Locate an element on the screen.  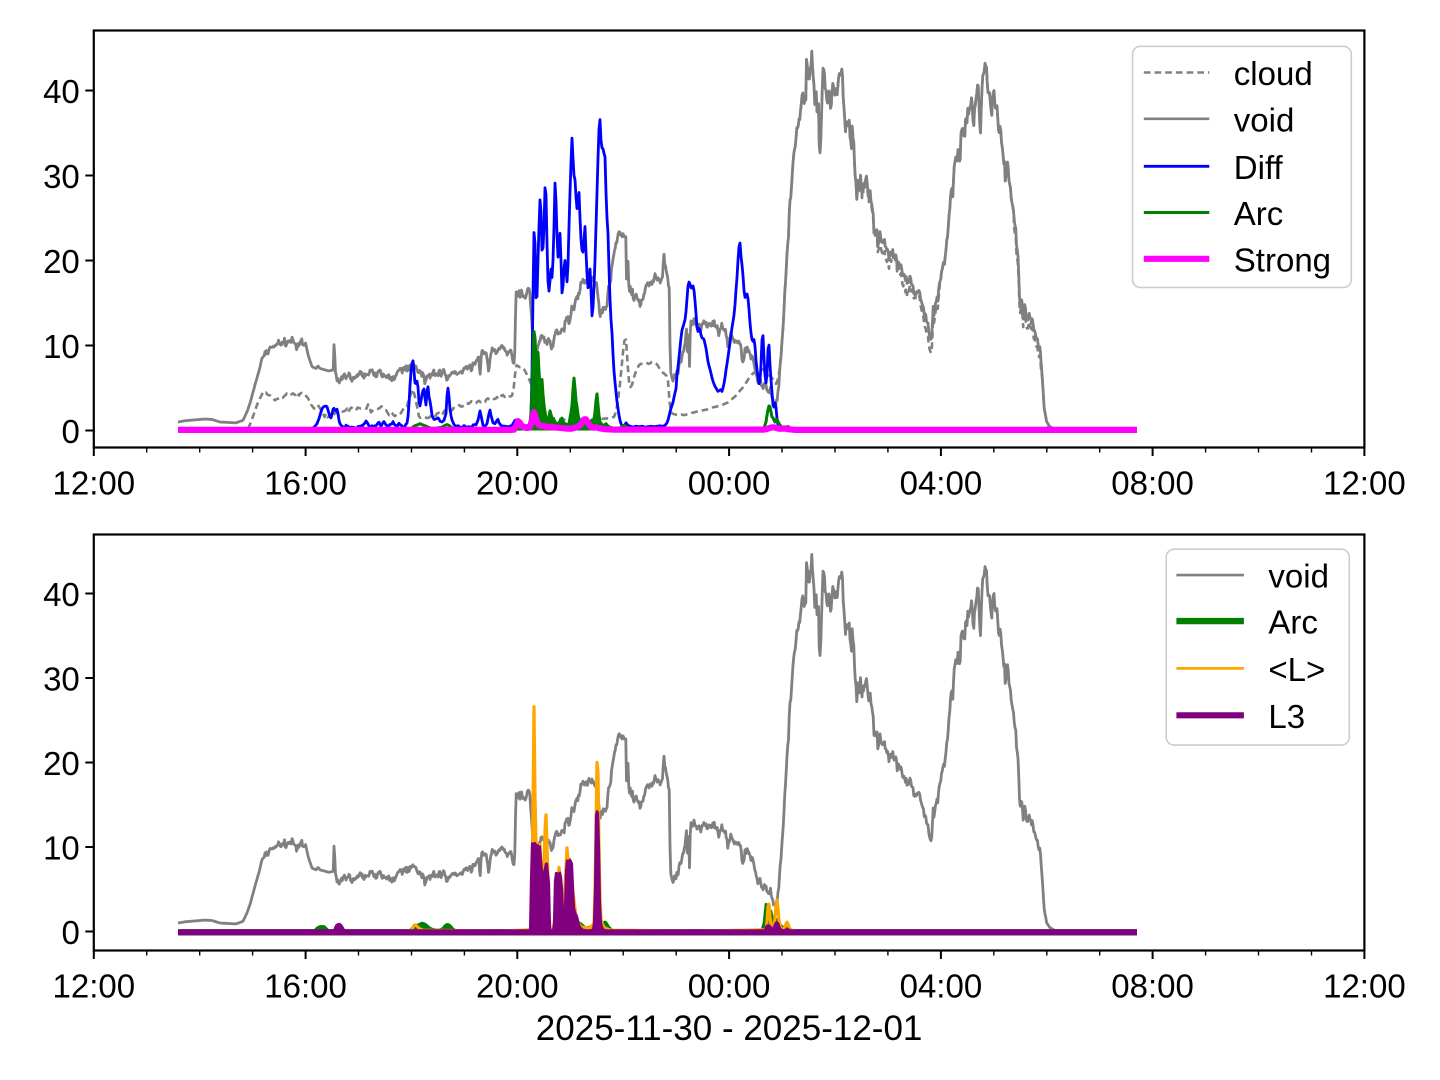
svg-text: <L> is located at coordinates (1296, 669).